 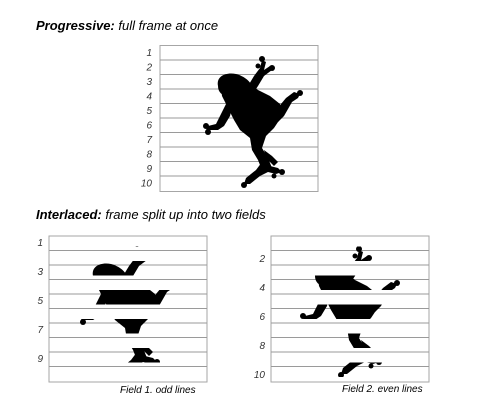 I want to click on field2-caption: Field 2. even lines, so click(x=382, y=389).